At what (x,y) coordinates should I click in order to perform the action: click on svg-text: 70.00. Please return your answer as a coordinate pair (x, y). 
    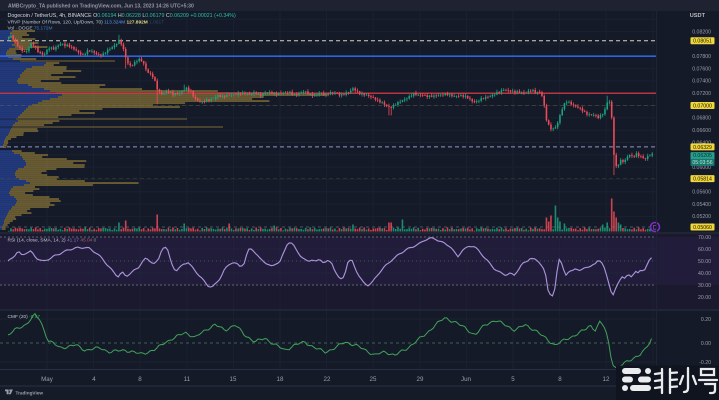
    Looking at the image, I should click on (704, 238).